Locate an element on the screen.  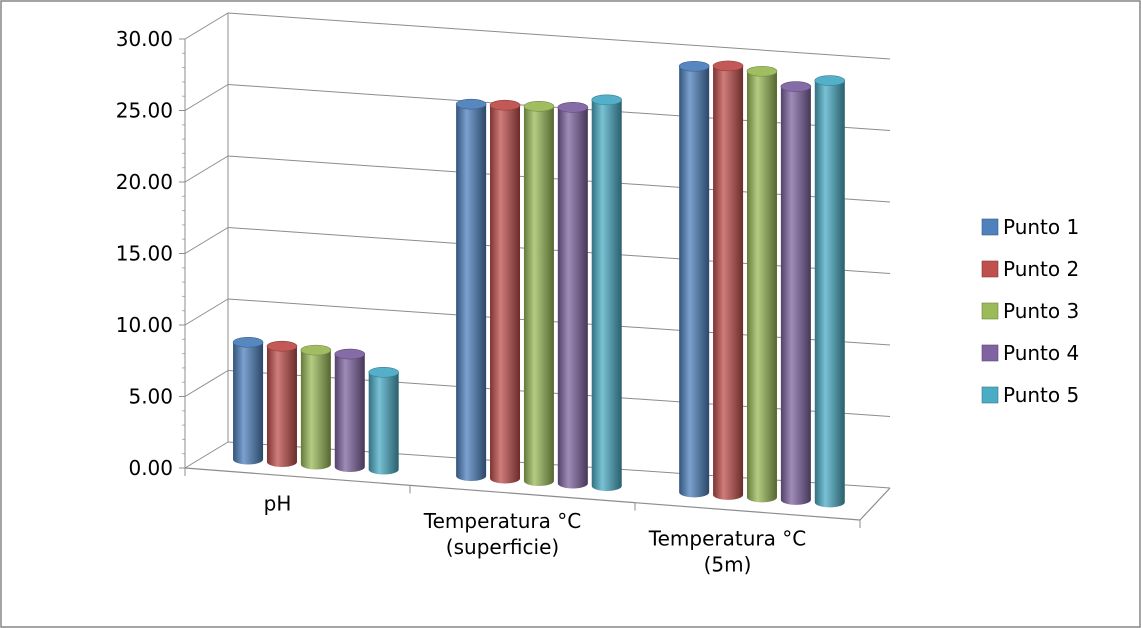
legend-label: Punto 5 is located at coordinates (1041, 395).